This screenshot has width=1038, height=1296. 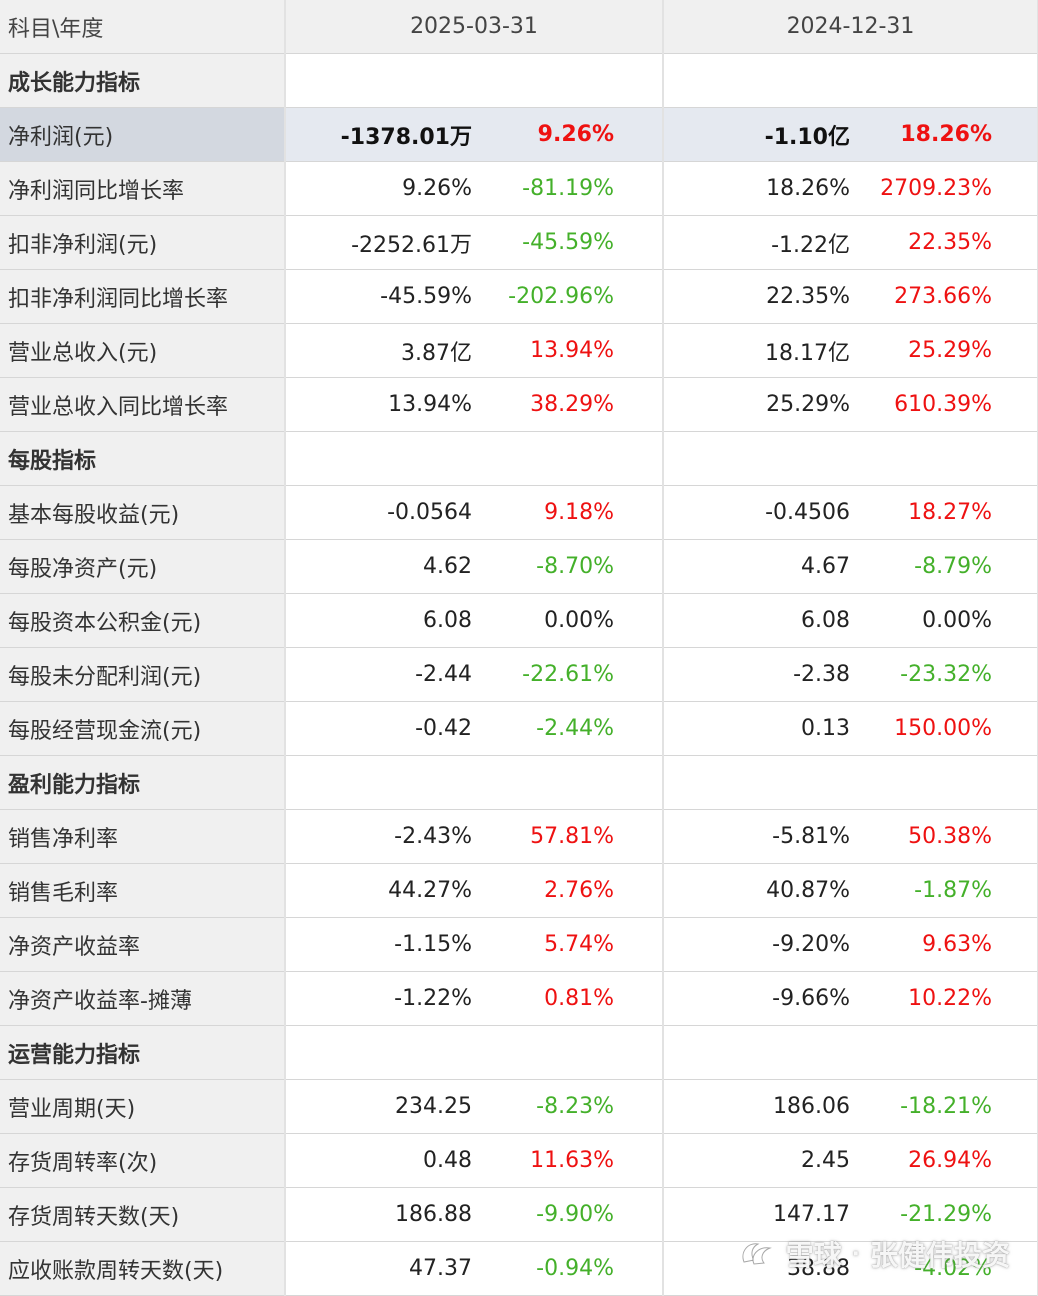 I want to click on row-label: 净资产收益率-摊薄, so click(x=143, y=998).